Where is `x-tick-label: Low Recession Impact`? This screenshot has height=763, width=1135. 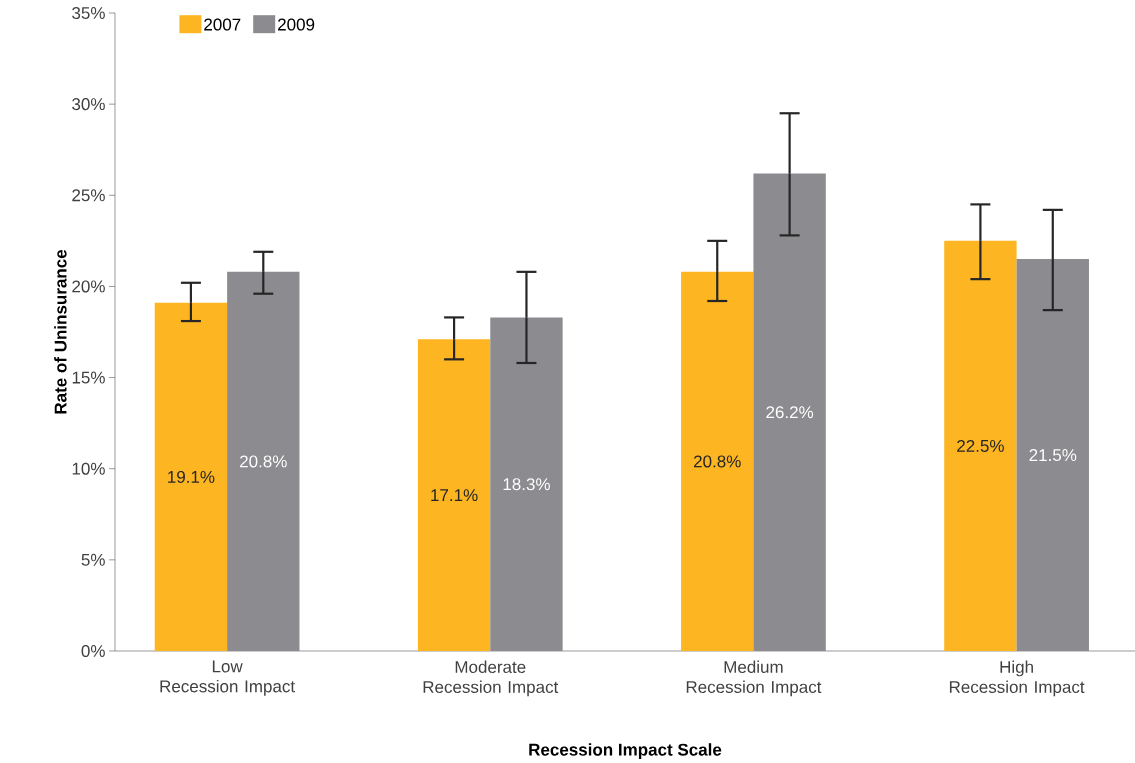
x-tick-label: Low Recession Impact is located at coordinates (227, 678).